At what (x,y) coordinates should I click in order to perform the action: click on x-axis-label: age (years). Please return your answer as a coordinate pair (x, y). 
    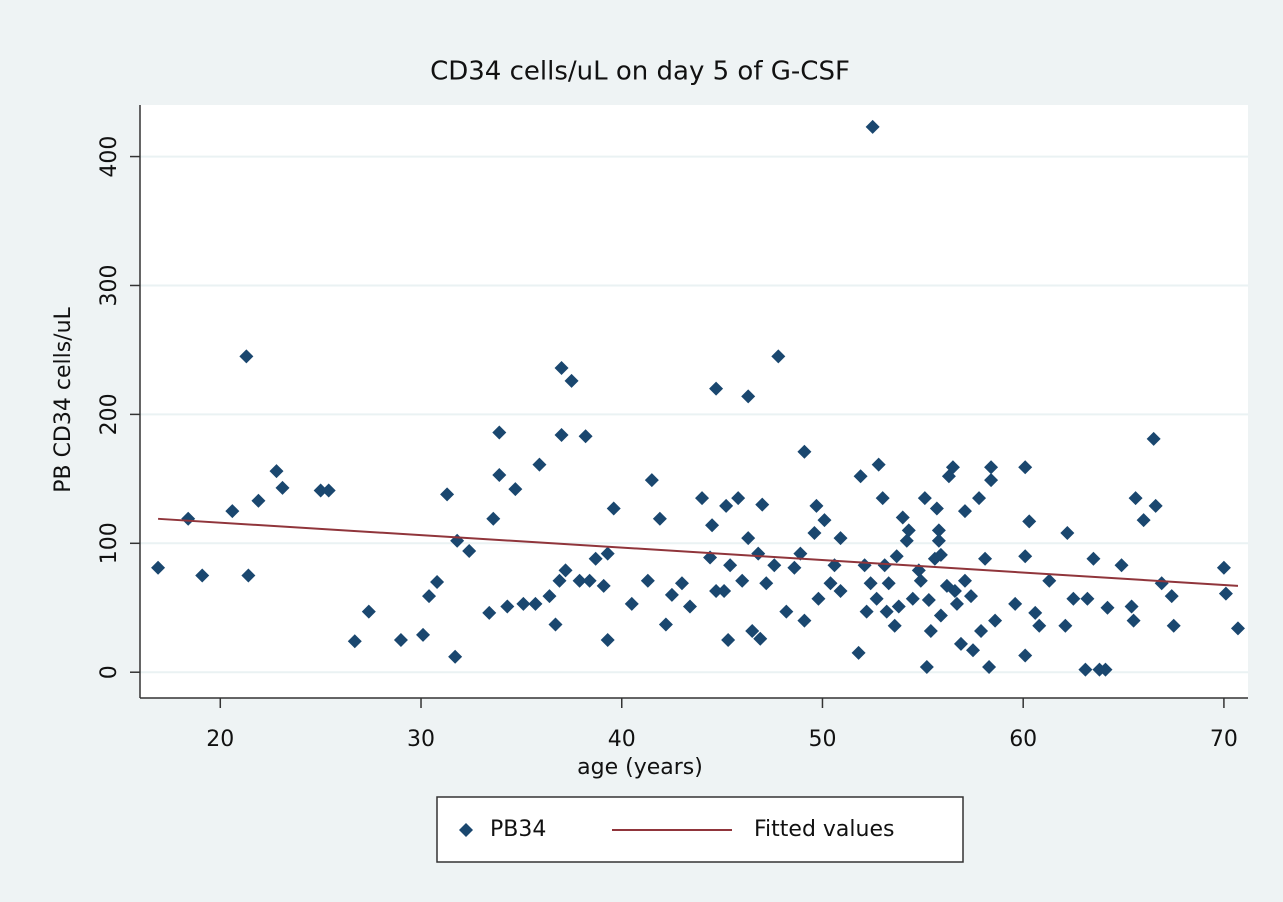
    Looking at the image, I should click on (640, 767).